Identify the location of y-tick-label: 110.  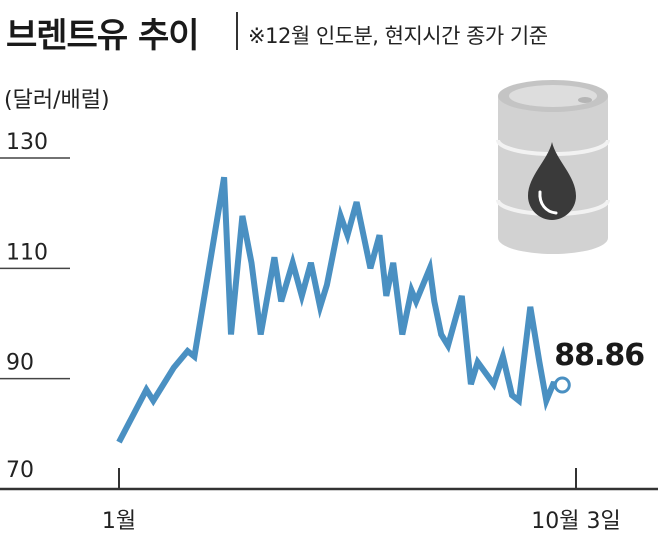
(27, 252).